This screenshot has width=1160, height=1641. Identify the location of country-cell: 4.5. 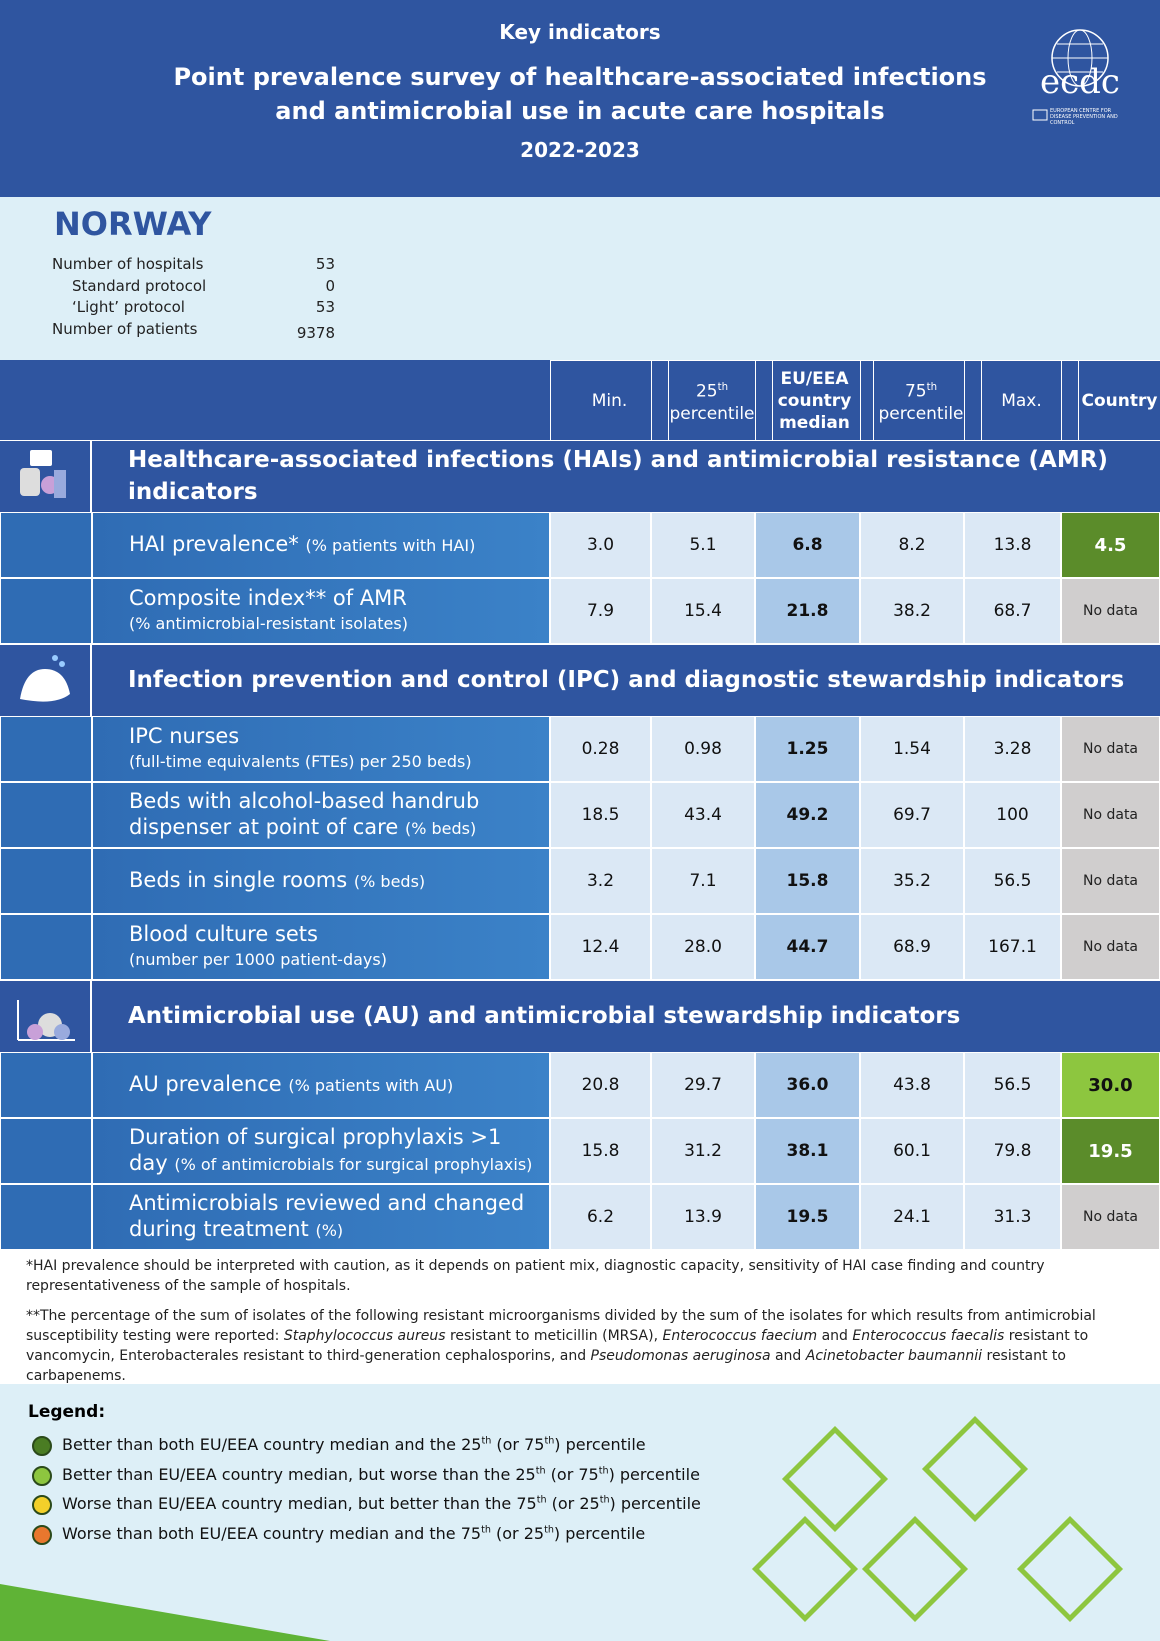
(1110, 545).